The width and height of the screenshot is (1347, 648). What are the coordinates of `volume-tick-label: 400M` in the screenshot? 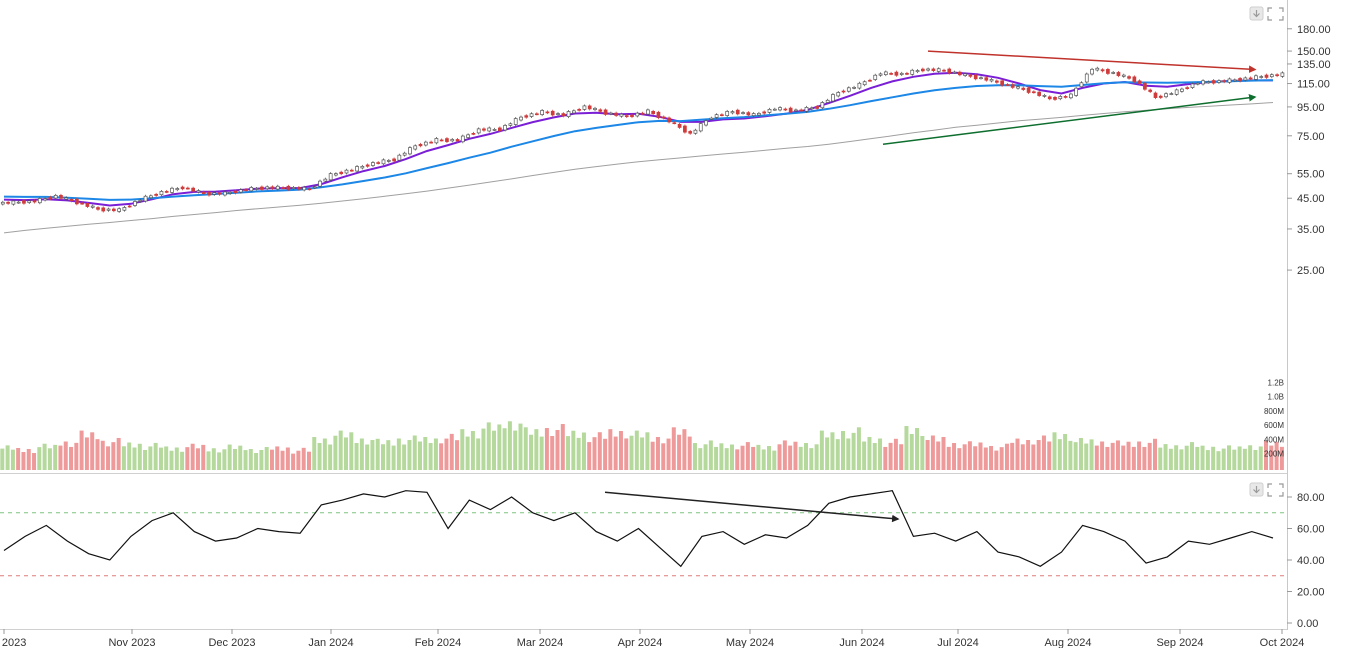 It's located at (1274, 439).